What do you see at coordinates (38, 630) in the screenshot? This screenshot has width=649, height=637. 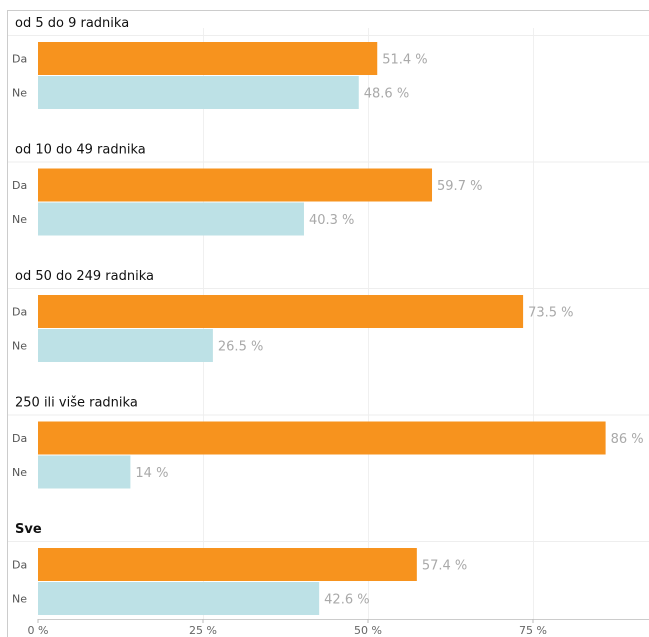 I see `x-tick-label: 0 %` at bounding box center [38, 630].